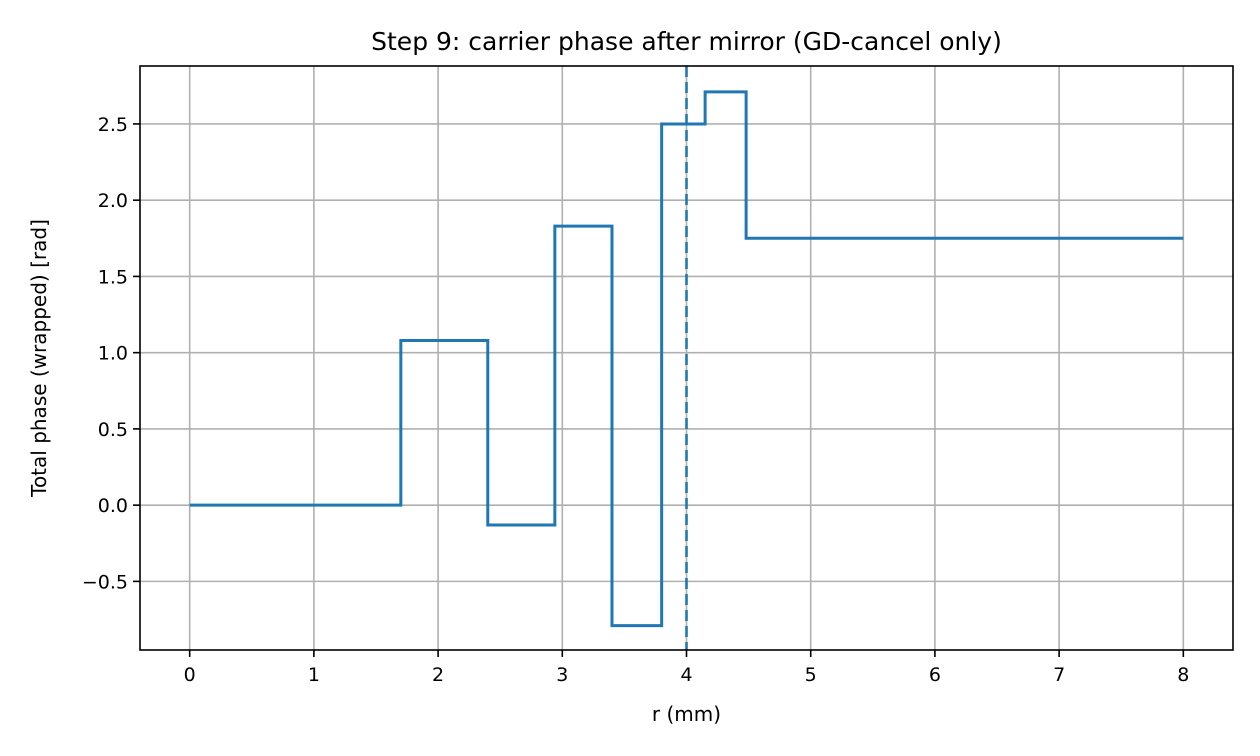  Describe the element at coordinates (39, 358) in the screenshot. I see `y-axis-label: Total phase (wrapped) [rad]` at that location.